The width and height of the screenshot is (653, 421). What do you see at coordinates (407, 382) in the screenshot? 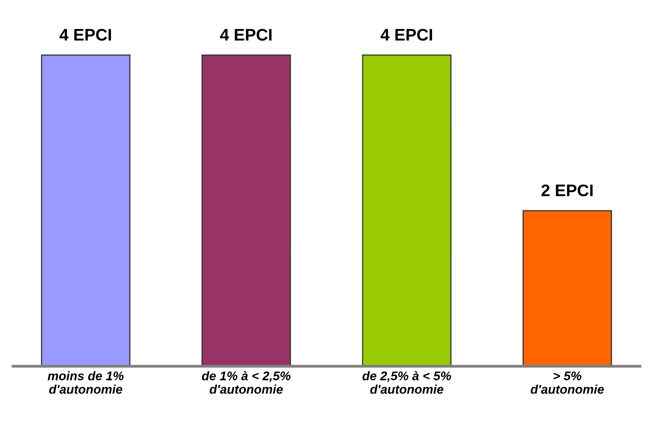
I see `x-tick-label: de 2,5% à < 5% d'autonomie` at bounding box center [407, 382].